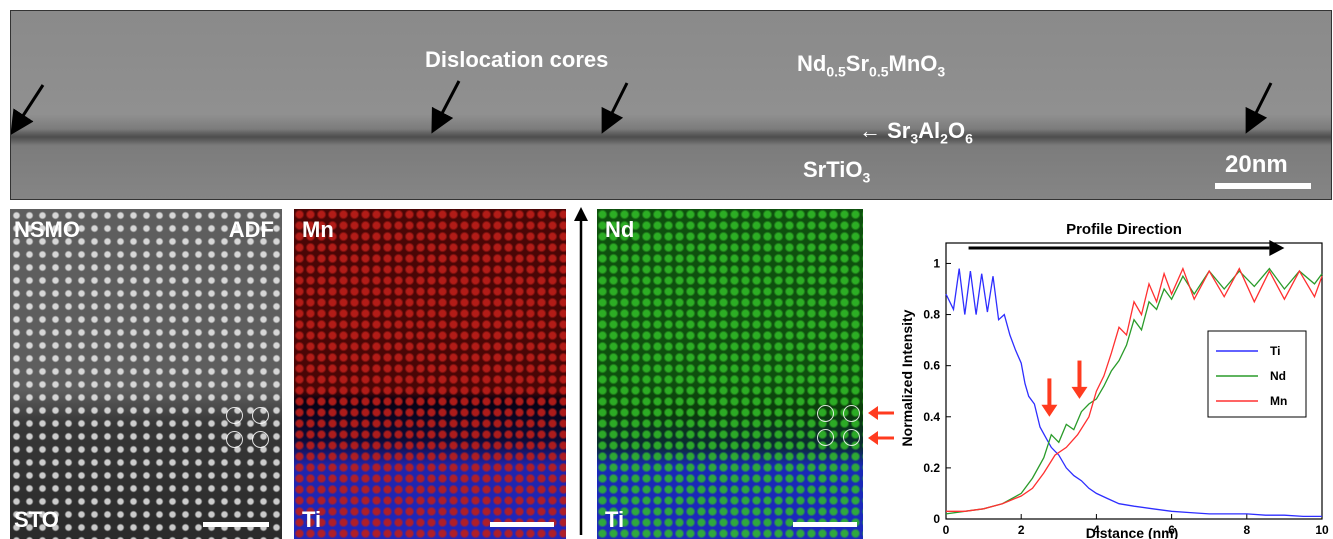  I want to click on legend-box, so click(1257, 374).